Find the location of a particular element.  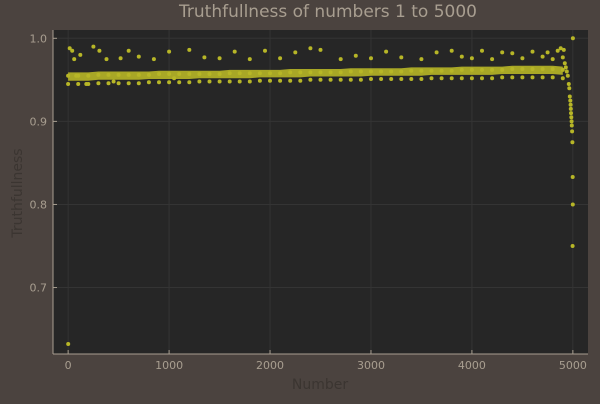

y-tick-label: 1.0 is located at coordinates (39, 38).